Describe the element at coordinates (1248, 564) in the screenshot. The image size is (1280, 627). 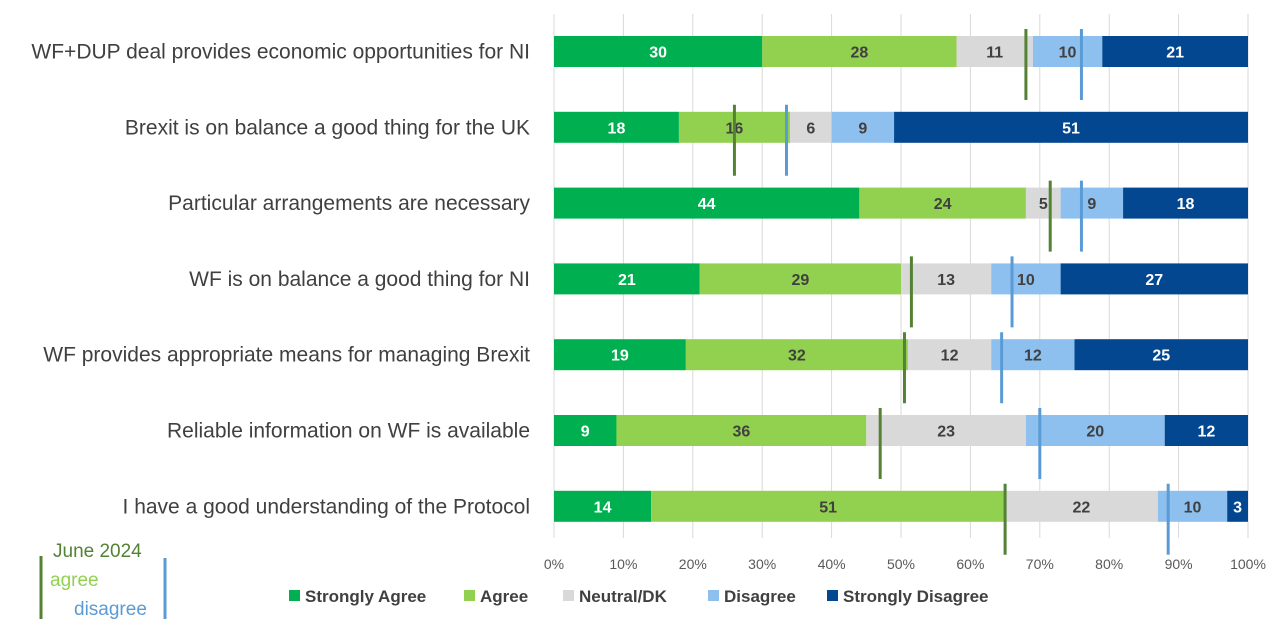
I see `x-tick-label: 100%` at that location.